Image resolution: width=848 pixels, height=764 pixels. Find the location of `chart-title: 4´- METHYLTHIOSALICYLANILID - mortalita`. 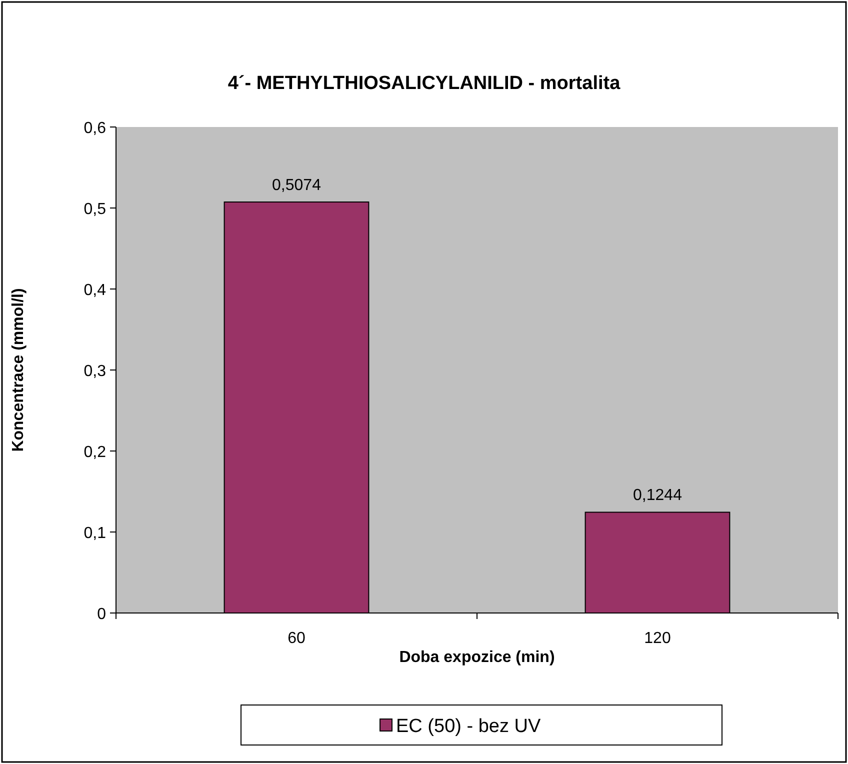

chart-title: 4´- METHYLTHIOSALICYLANILID - mortalita is located at coordinates (424, 83).